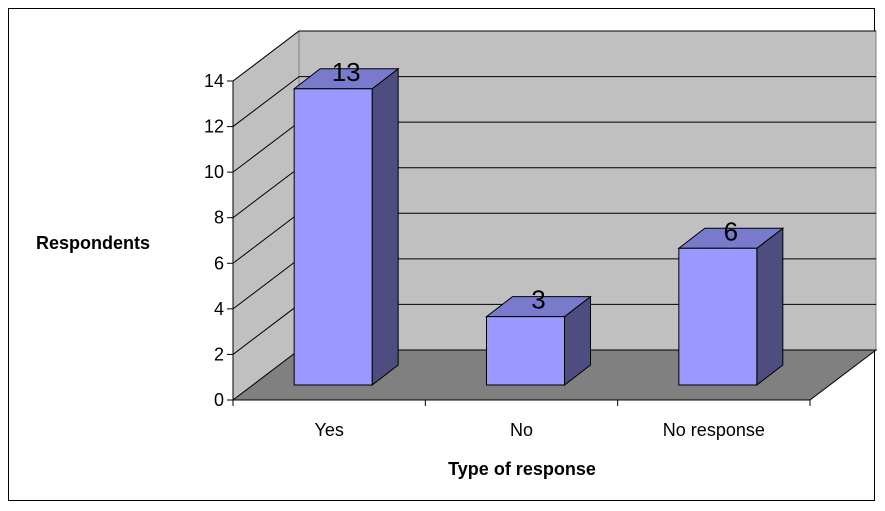  What do you see at coordinates (214, 172) in the screenshot?
I see `y-tick-label: 10` at bounding box center [214, 172].